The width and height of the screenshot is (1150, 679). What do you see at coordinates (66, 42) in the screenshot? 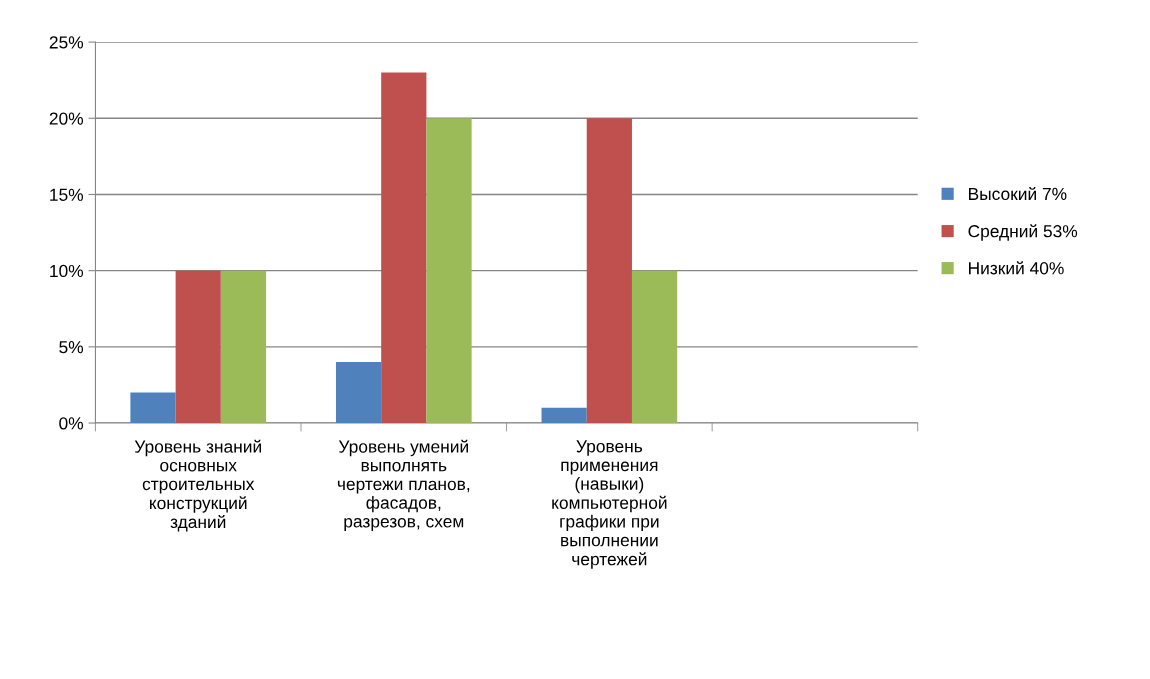
I see `y-tick-label: 25%` at bounding box center [66, 42].